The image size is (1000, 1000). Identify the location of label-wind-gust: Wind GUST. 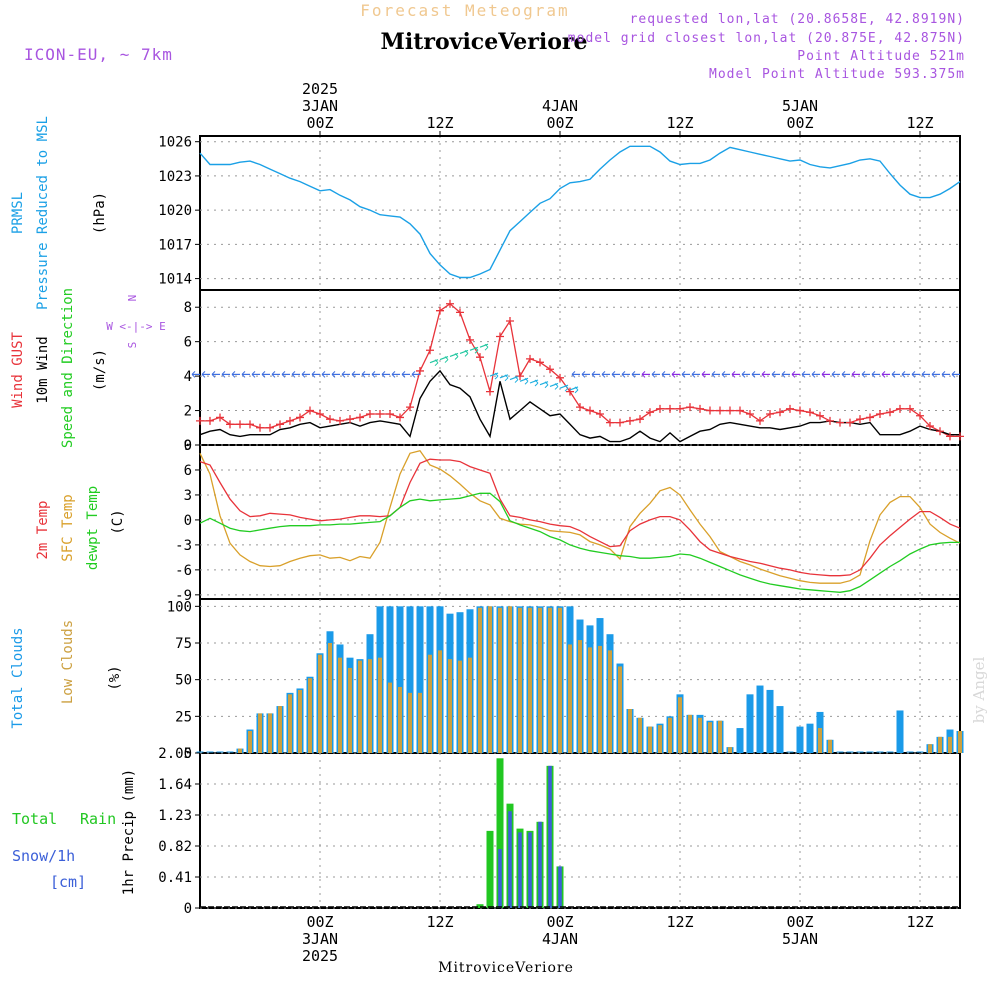
(18, 370).